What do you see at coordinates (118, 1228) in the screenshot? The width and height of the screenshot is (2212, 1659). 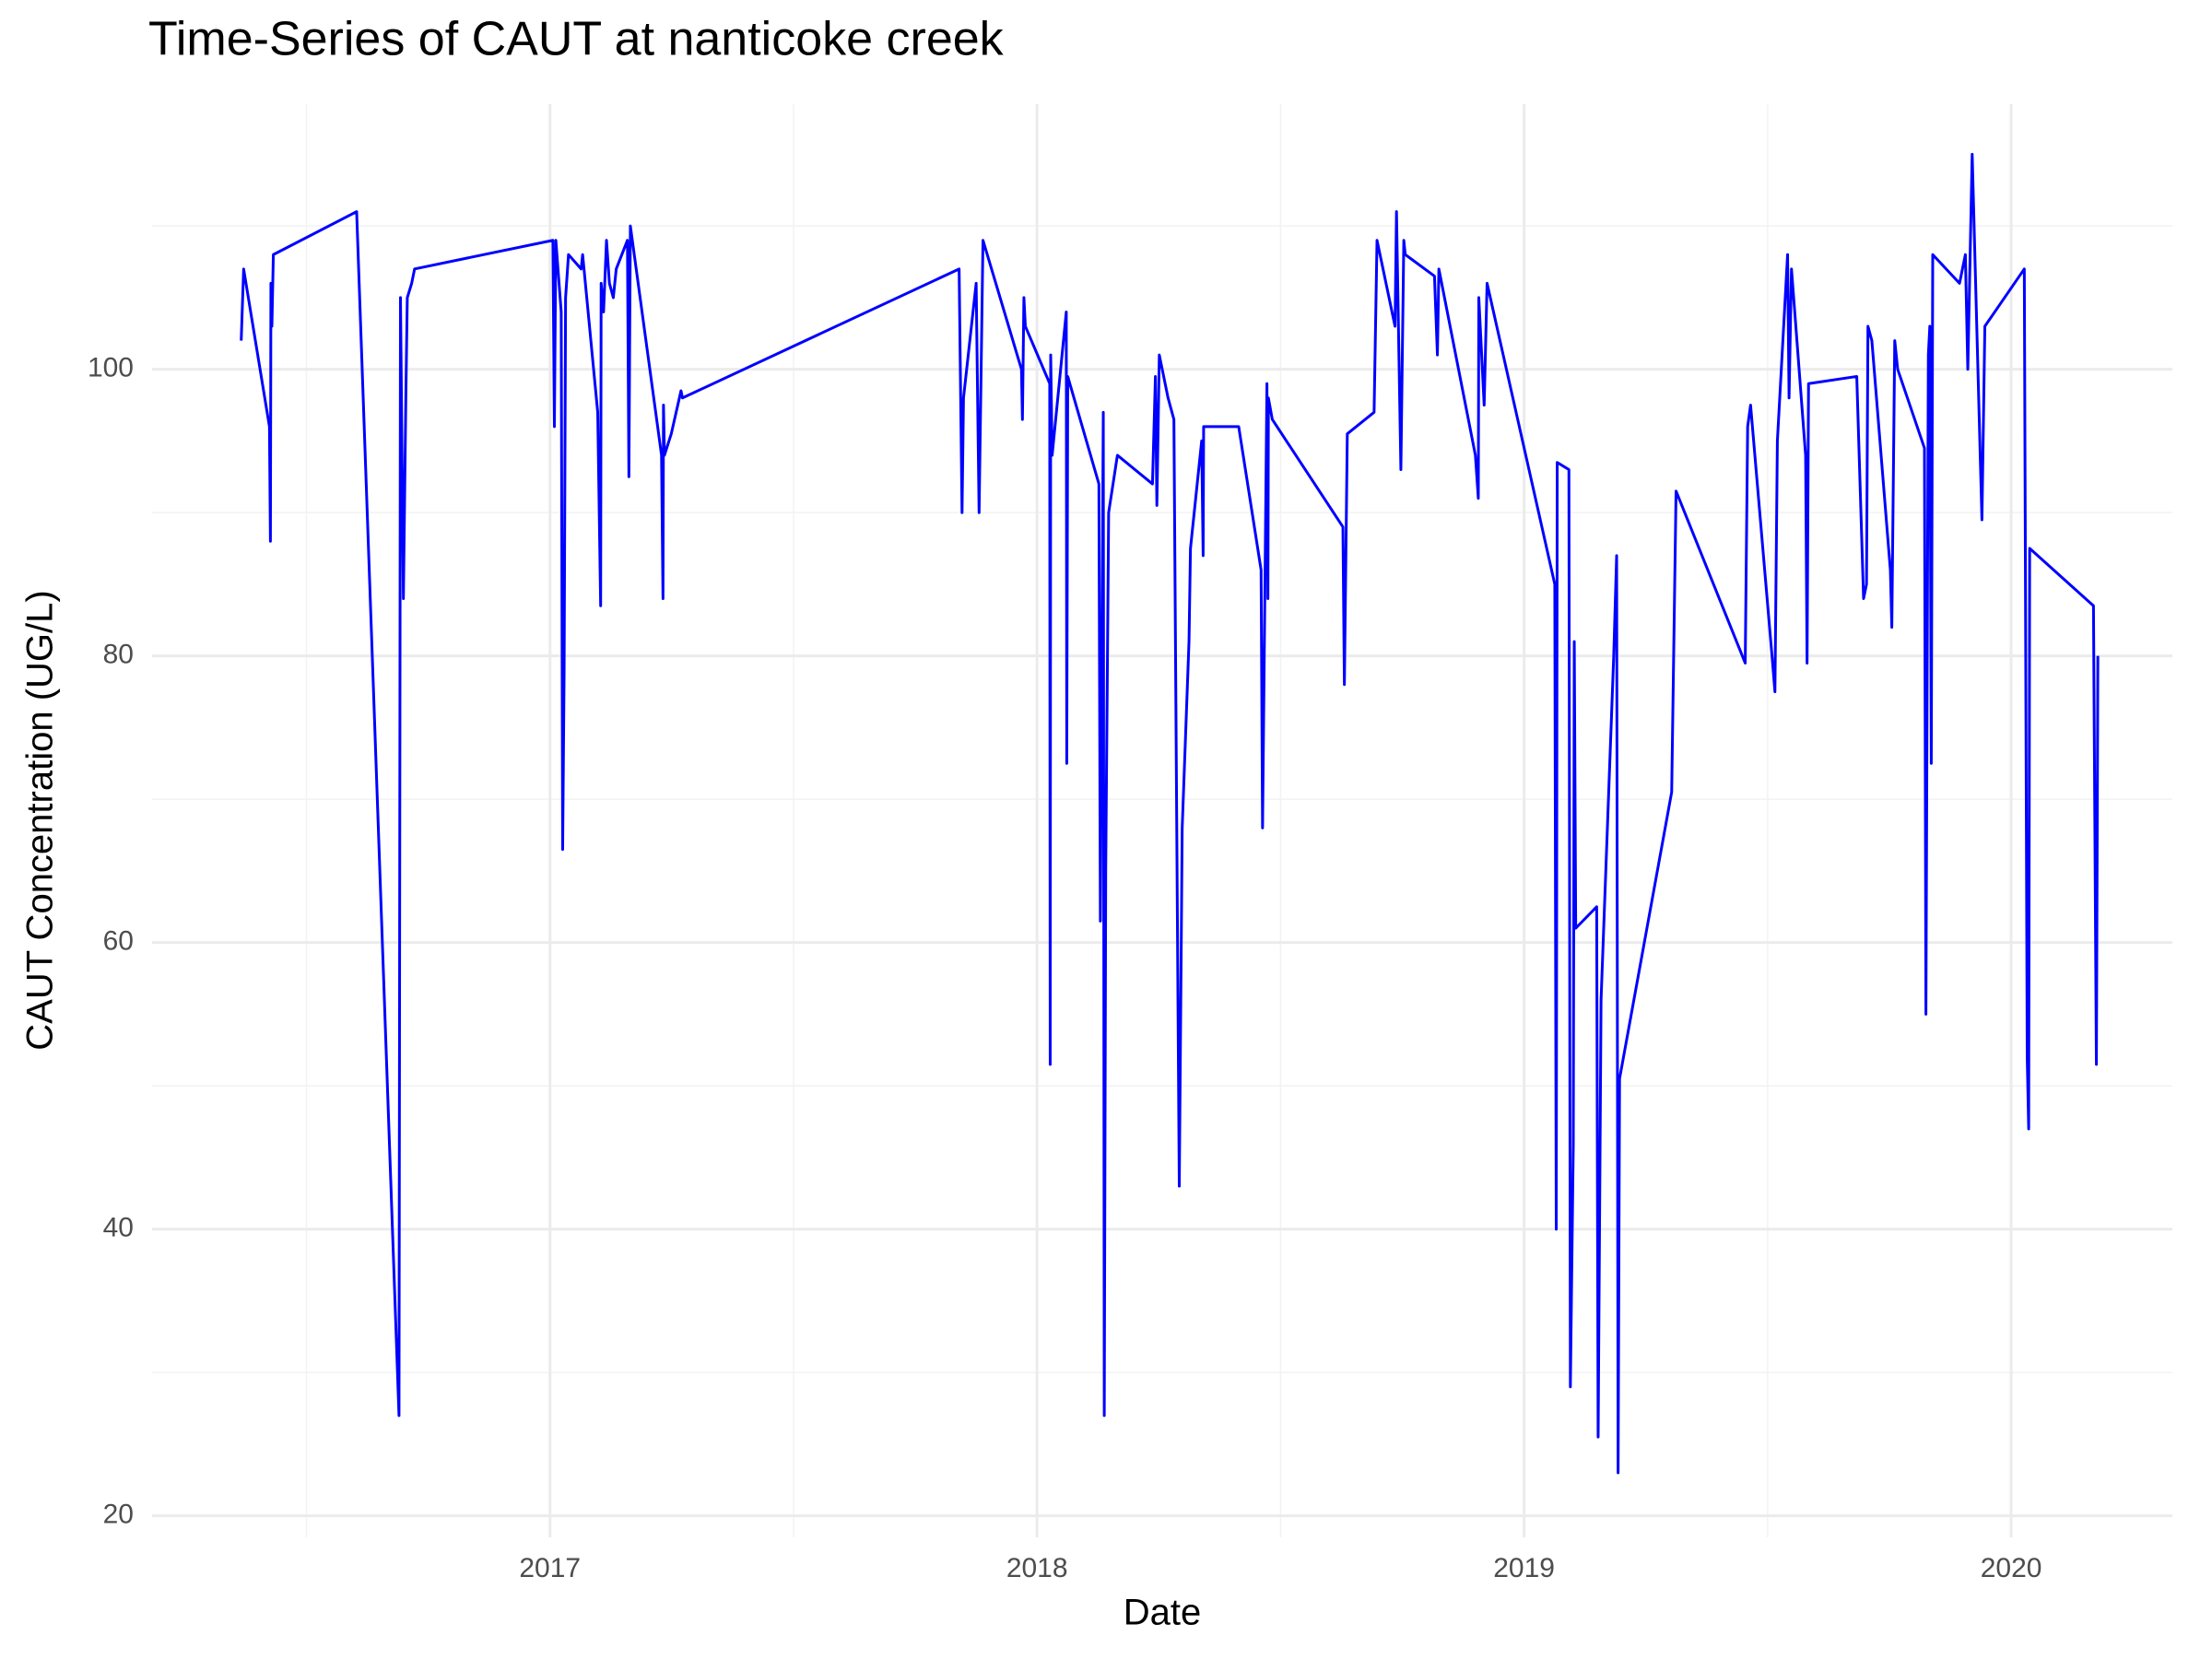 I see `y-tick-label: 40` at bounding box center [118, 1228].